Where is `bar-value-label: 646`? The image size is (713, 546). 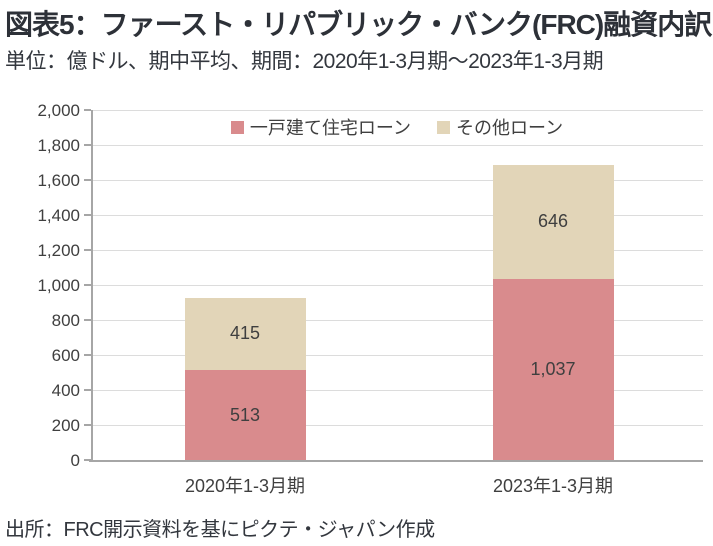
bar-value-label: 646 is located at coordinates (553, 221).